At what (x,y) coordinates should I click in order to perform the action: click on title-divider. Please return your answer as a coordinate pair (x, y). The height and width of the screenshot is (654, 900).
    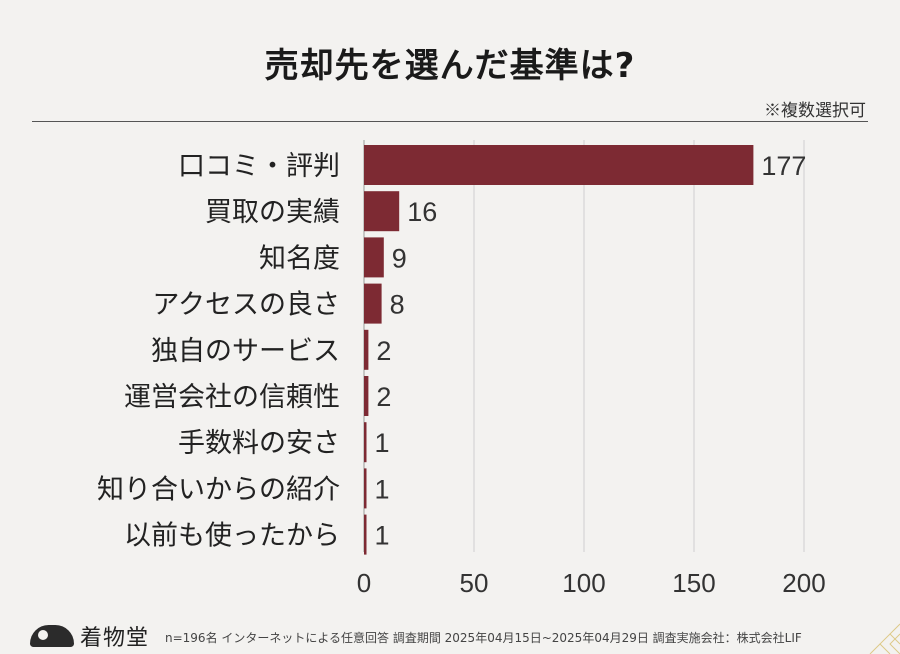
    Looking at the image, I should click on (450, 121).